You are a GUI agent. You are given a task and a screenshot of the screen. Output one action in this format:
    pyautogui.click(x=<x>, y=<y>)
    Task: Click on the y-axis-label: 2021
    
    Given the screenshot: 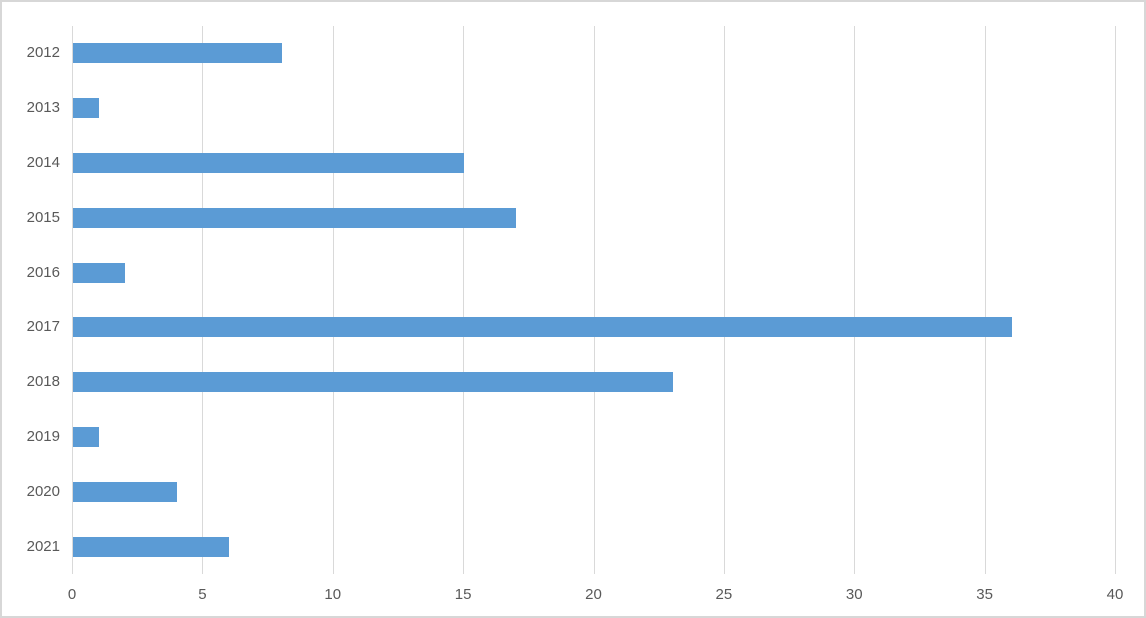 What is the action you would take?
    pyautogui.click(x=43, y=546)
    